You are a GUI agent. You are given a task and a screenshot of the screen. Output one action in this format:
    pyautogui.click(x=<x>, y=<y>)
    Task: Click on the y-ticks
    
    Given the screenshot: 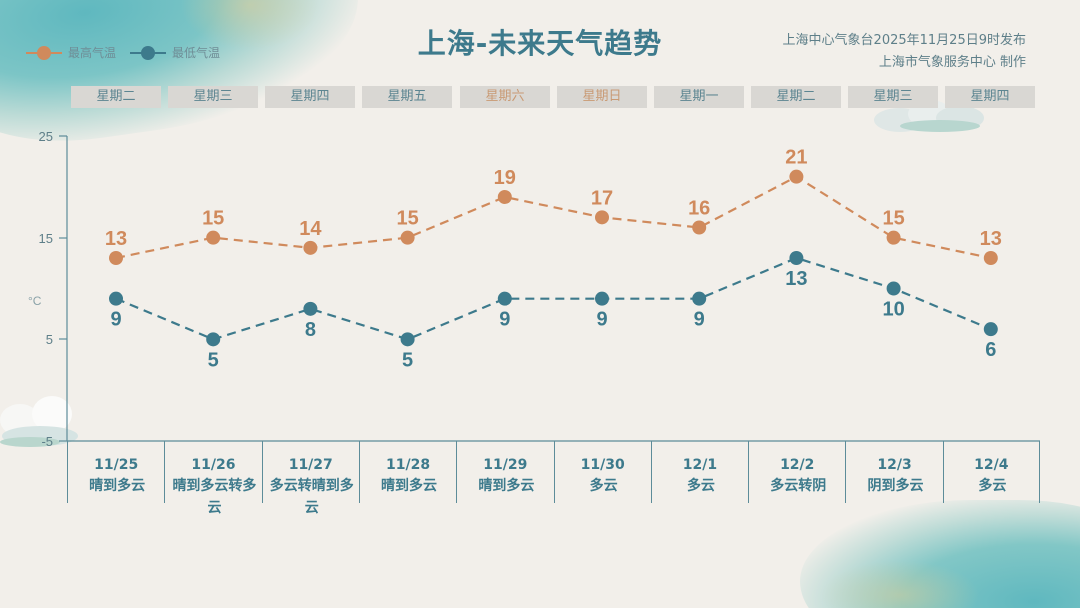 What is the action you would take?
    pyautogui.click(x=63, y=288)
    